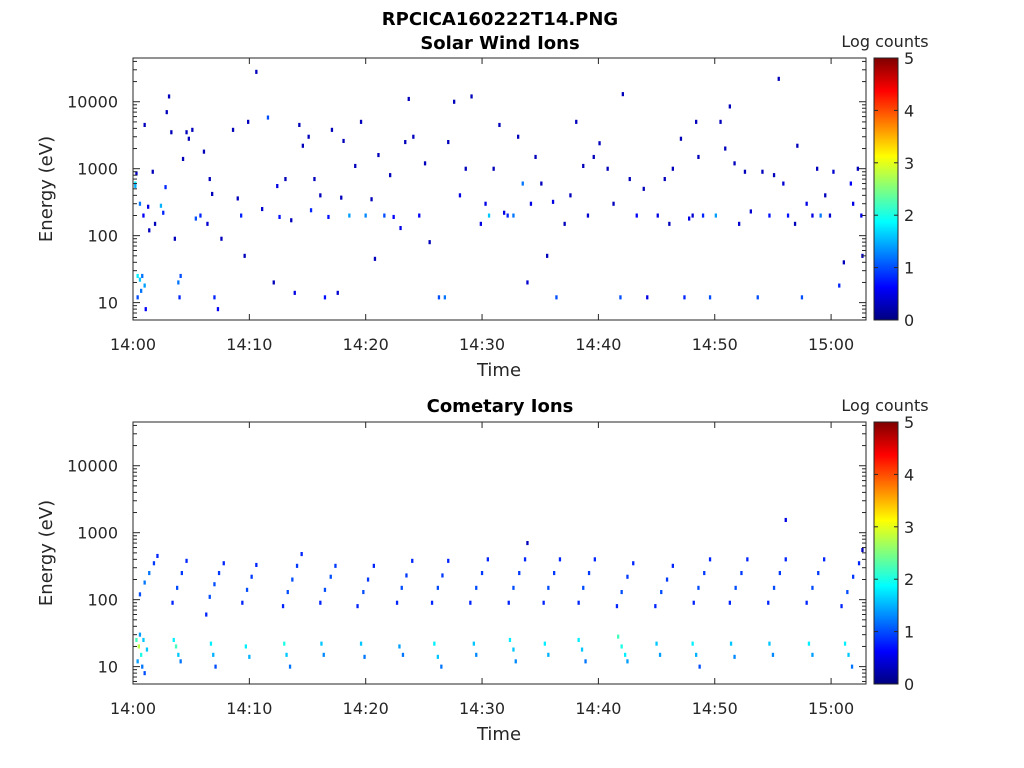 This screenshot has width=1024, height=768. I want to click on cometary-colorbar-label: Log counts, so click(884, 405).